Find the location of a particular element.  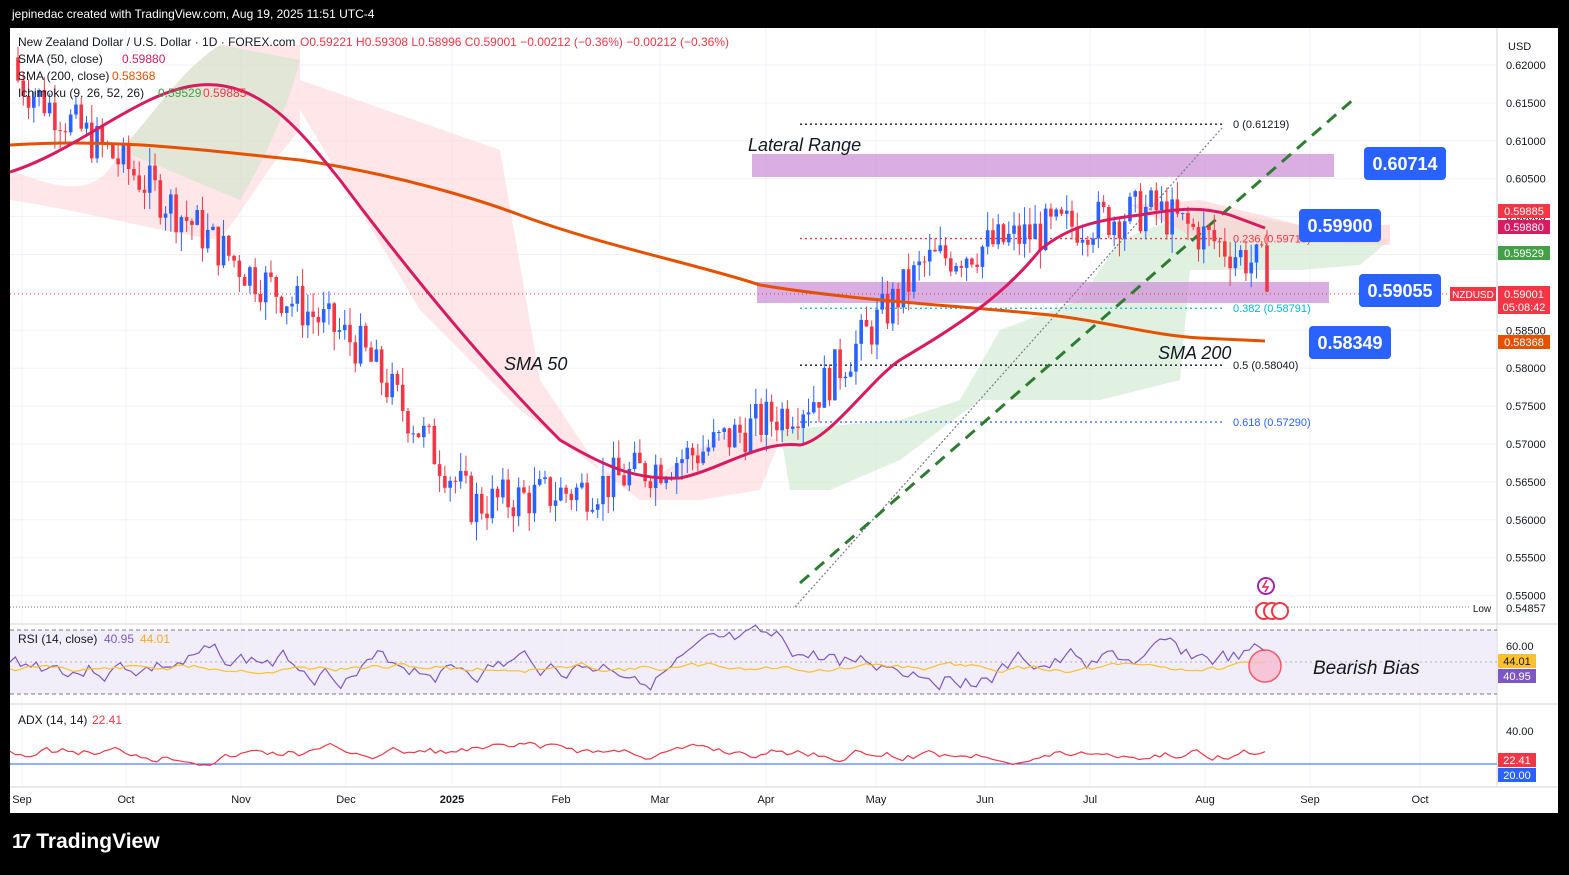

support-range-box is located at coordinates (1043, 292).